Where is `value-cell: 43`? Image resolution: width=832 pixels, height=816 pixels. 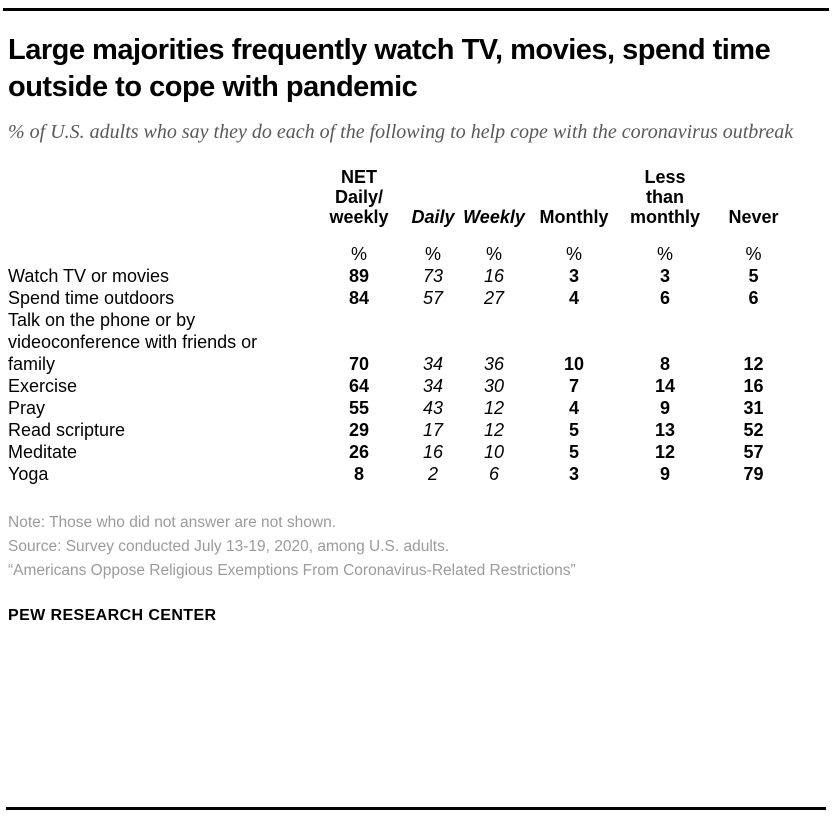
value-cell: 43 is located at coordinates (433, 408).